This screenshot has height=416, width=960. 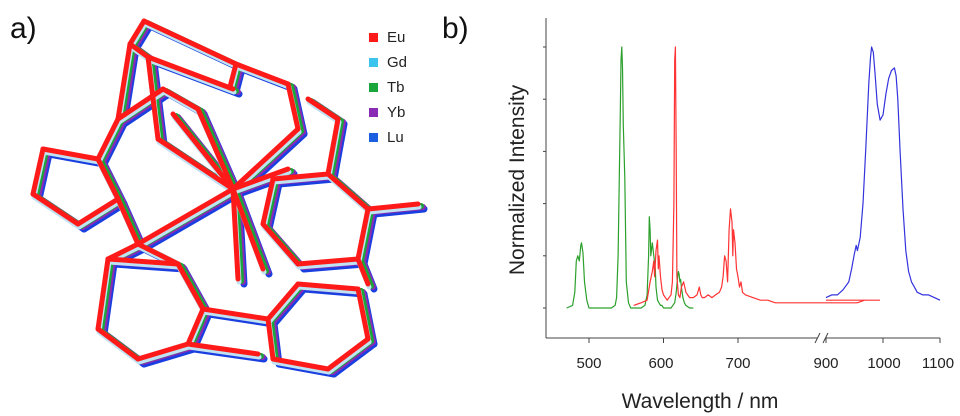 What do you see at coordinates (396, 112) in the screenshot?
I see `legend-label-yb: Yb` at bounding box center [396, 112].